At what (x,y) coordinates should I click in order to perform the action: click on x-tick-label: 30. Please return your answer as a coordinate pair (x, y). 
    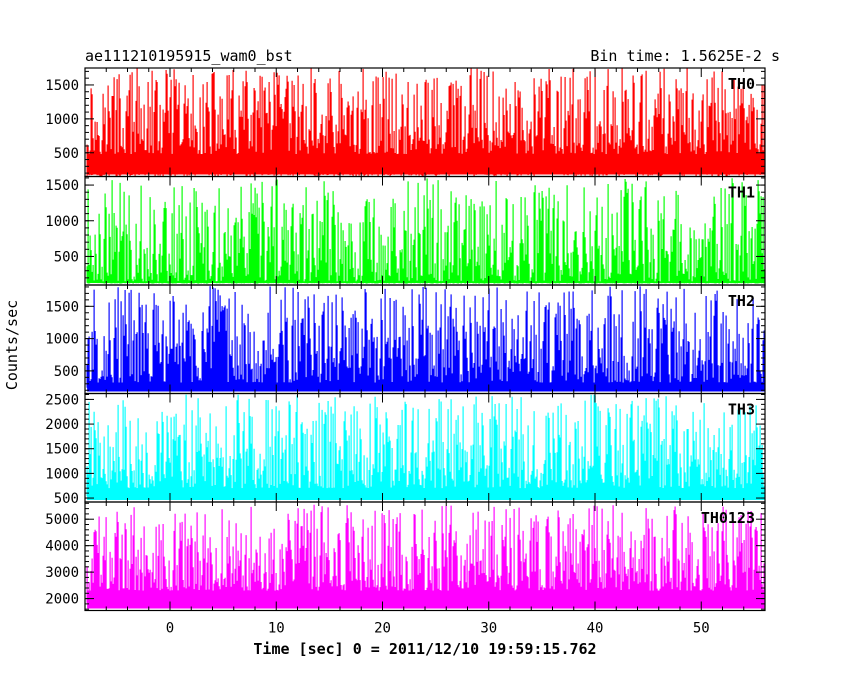
    Looking at the image, I should click on (488, 629).